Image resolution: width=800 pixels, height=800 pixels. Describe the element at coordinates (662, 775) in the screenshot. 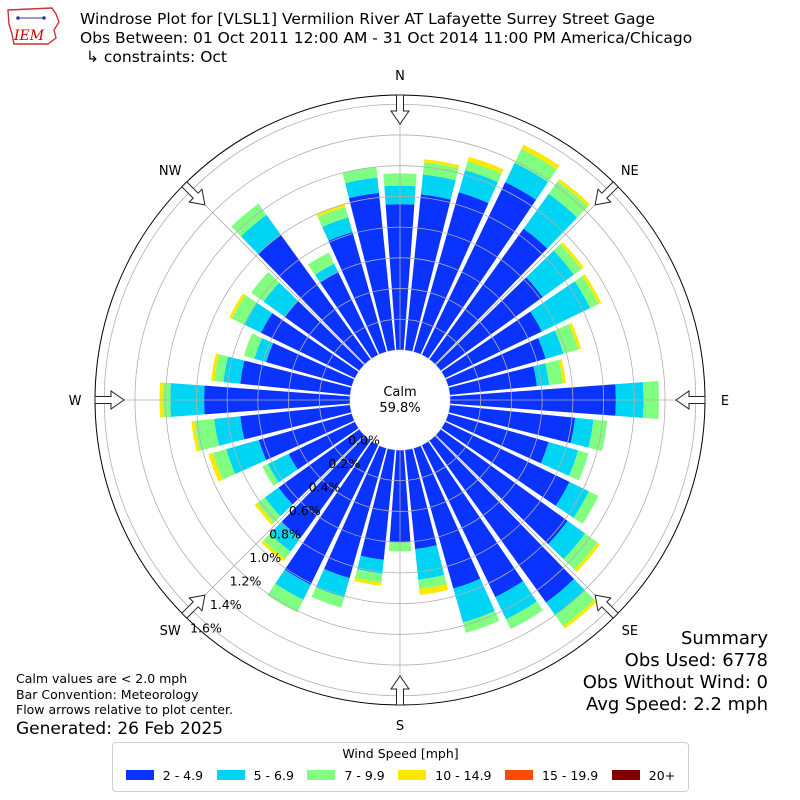

I see `legend-label-5: 20+` at that location.